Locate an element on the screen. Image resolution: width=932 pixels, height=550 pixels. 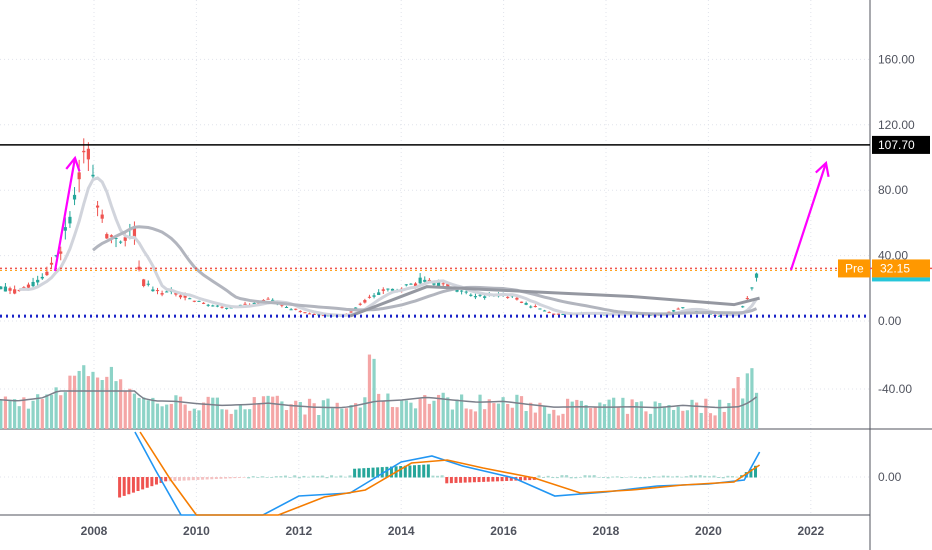
year-tick: 2016 is located at coordinates (503, 531).